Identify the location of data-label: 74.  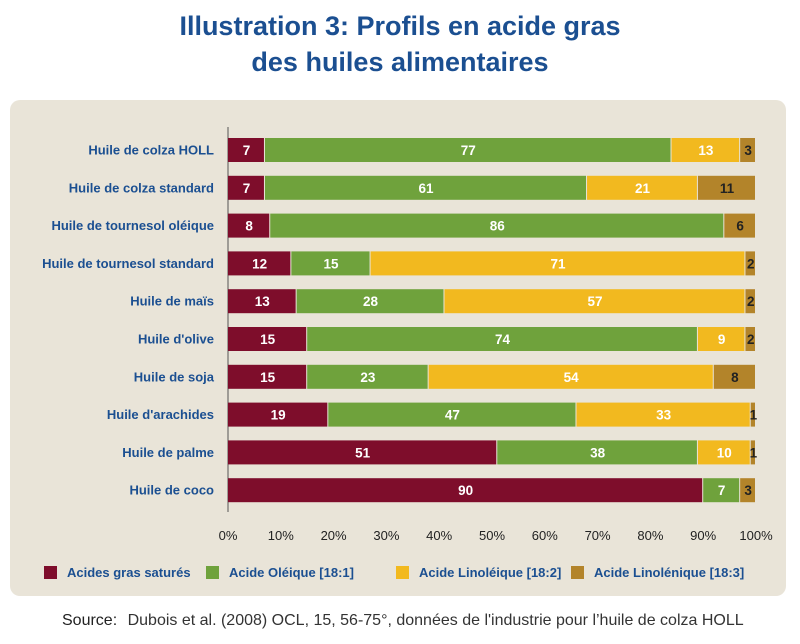
(503, 339).